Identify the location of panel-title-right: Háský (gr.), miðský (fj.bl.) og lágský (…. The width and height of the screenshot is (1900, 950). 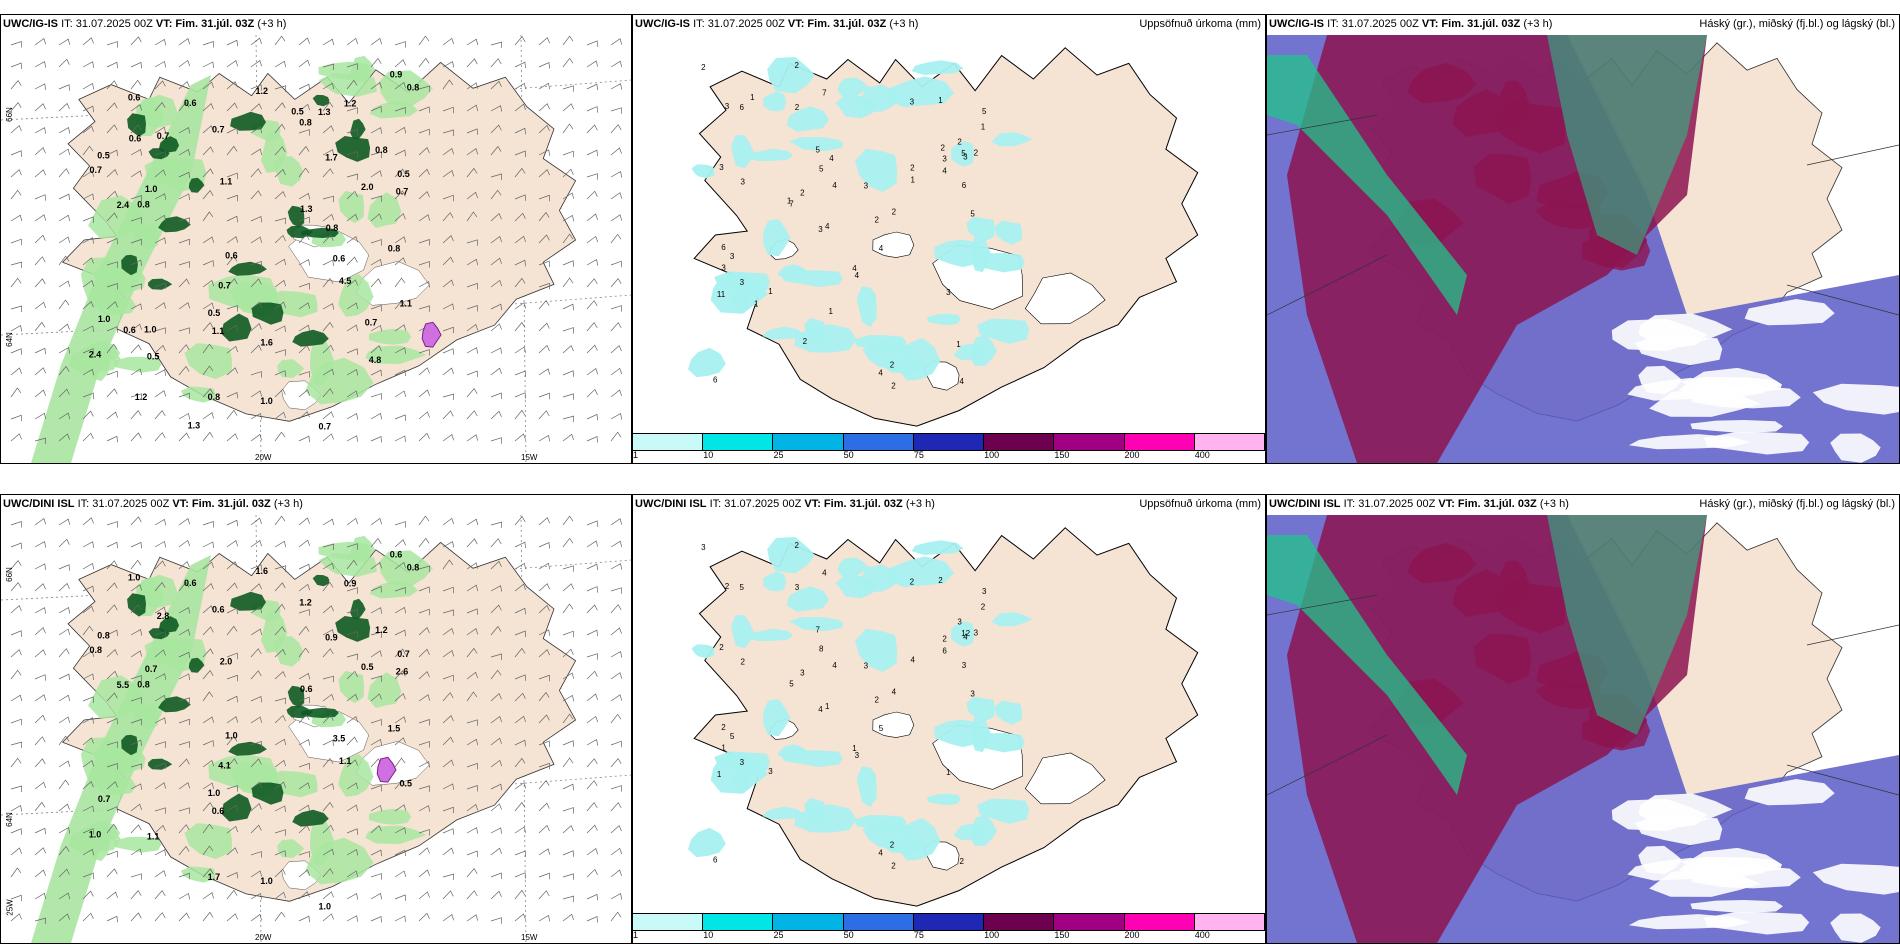
(1797, 24).